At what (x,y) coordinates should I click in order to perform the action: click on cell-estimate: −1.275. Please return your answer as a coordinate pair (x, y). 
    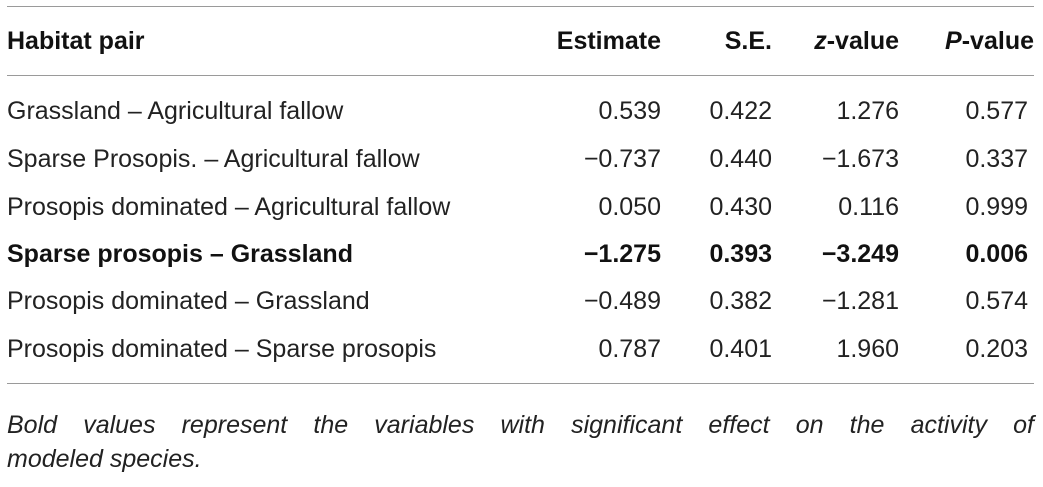
    Looking at the image, I should click on (622, 254).